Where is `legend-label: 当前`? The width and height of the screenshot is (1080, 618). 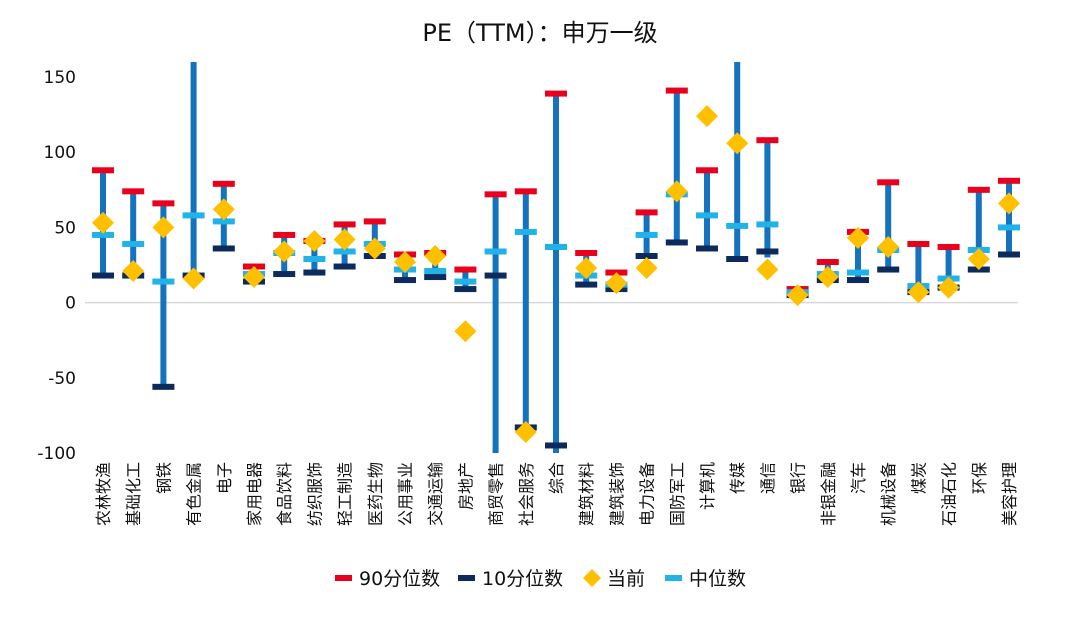
legend-label: 当前 is located at coordinates (626, 579).